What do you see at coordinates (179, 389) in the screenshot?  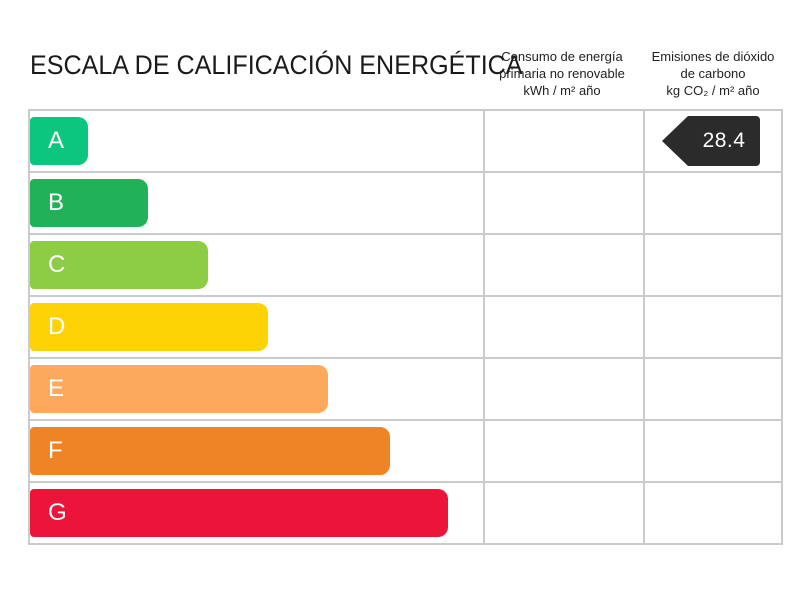 I see `rating-bar-e: E` at bounding box center [179, 389].